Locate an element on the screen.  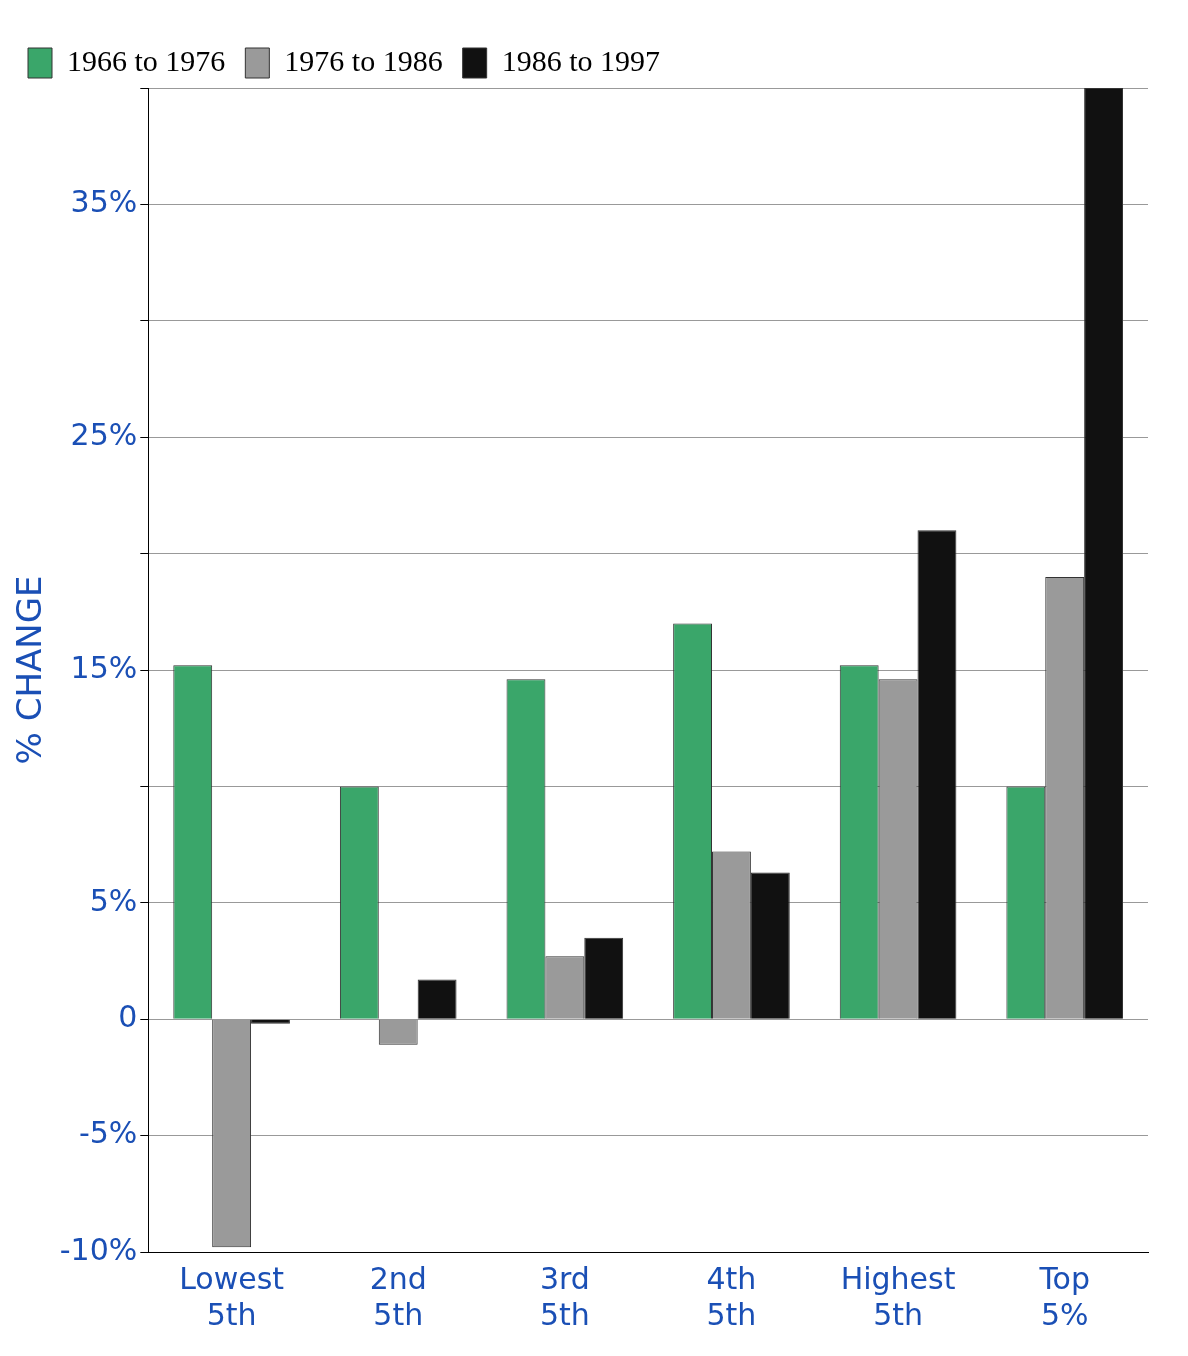
x-tick-label: Highest 5th is located at coordinates (898, 1296).